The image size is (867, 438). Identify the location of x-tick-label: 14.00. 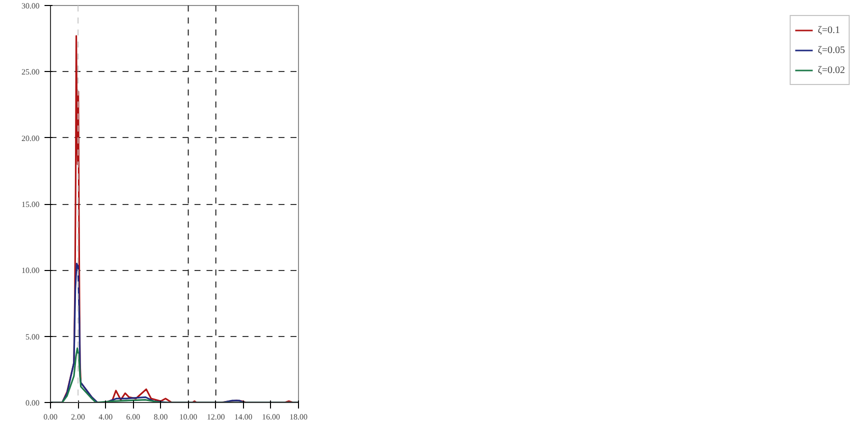
(243, 417).